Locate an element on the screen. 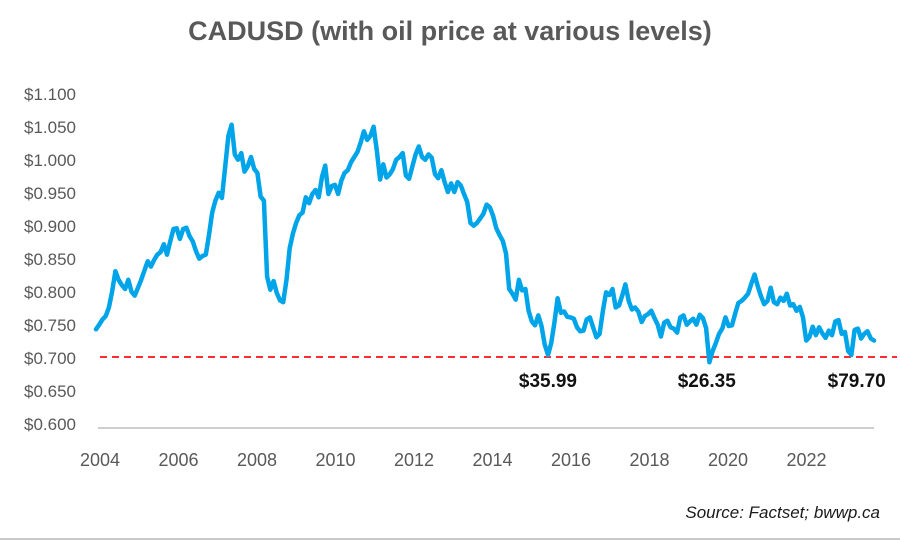 The width and height of the screenshot is (900, 540). oil-price-annotation: $26.35 is located at coordinates (706, 381).